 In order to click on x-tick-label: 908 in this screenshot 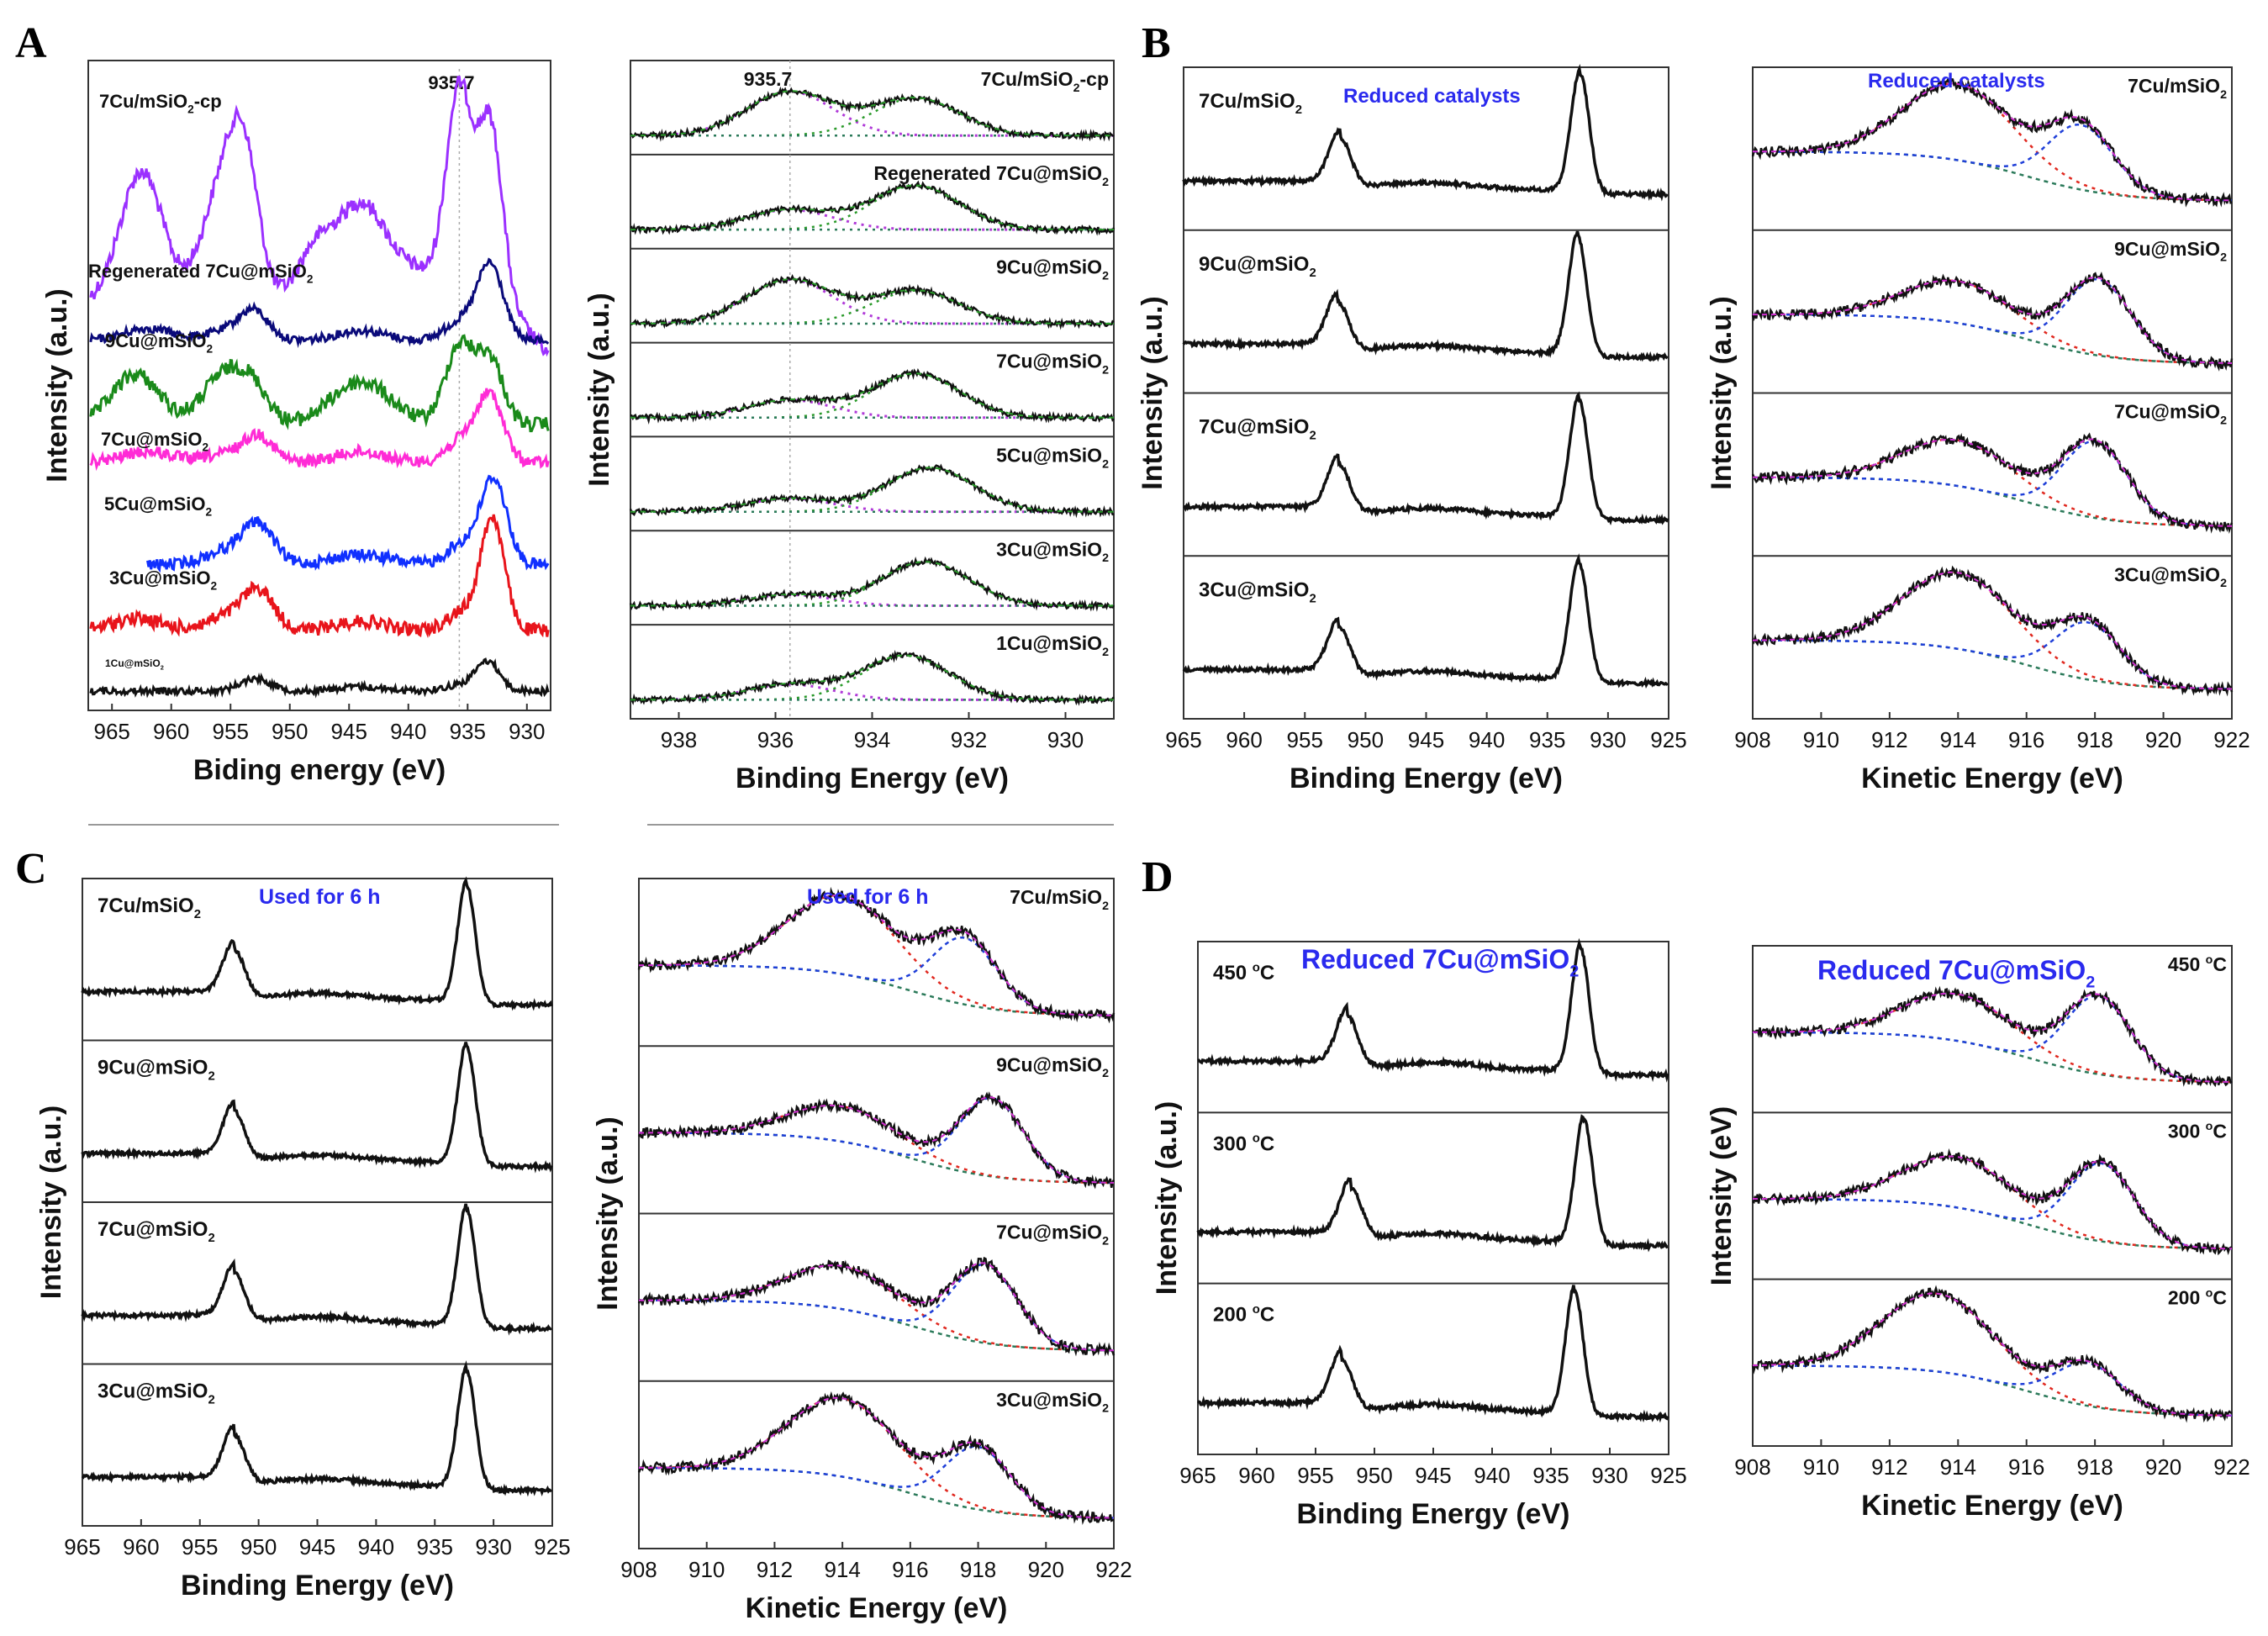, I will do `click(1752, 739)`.